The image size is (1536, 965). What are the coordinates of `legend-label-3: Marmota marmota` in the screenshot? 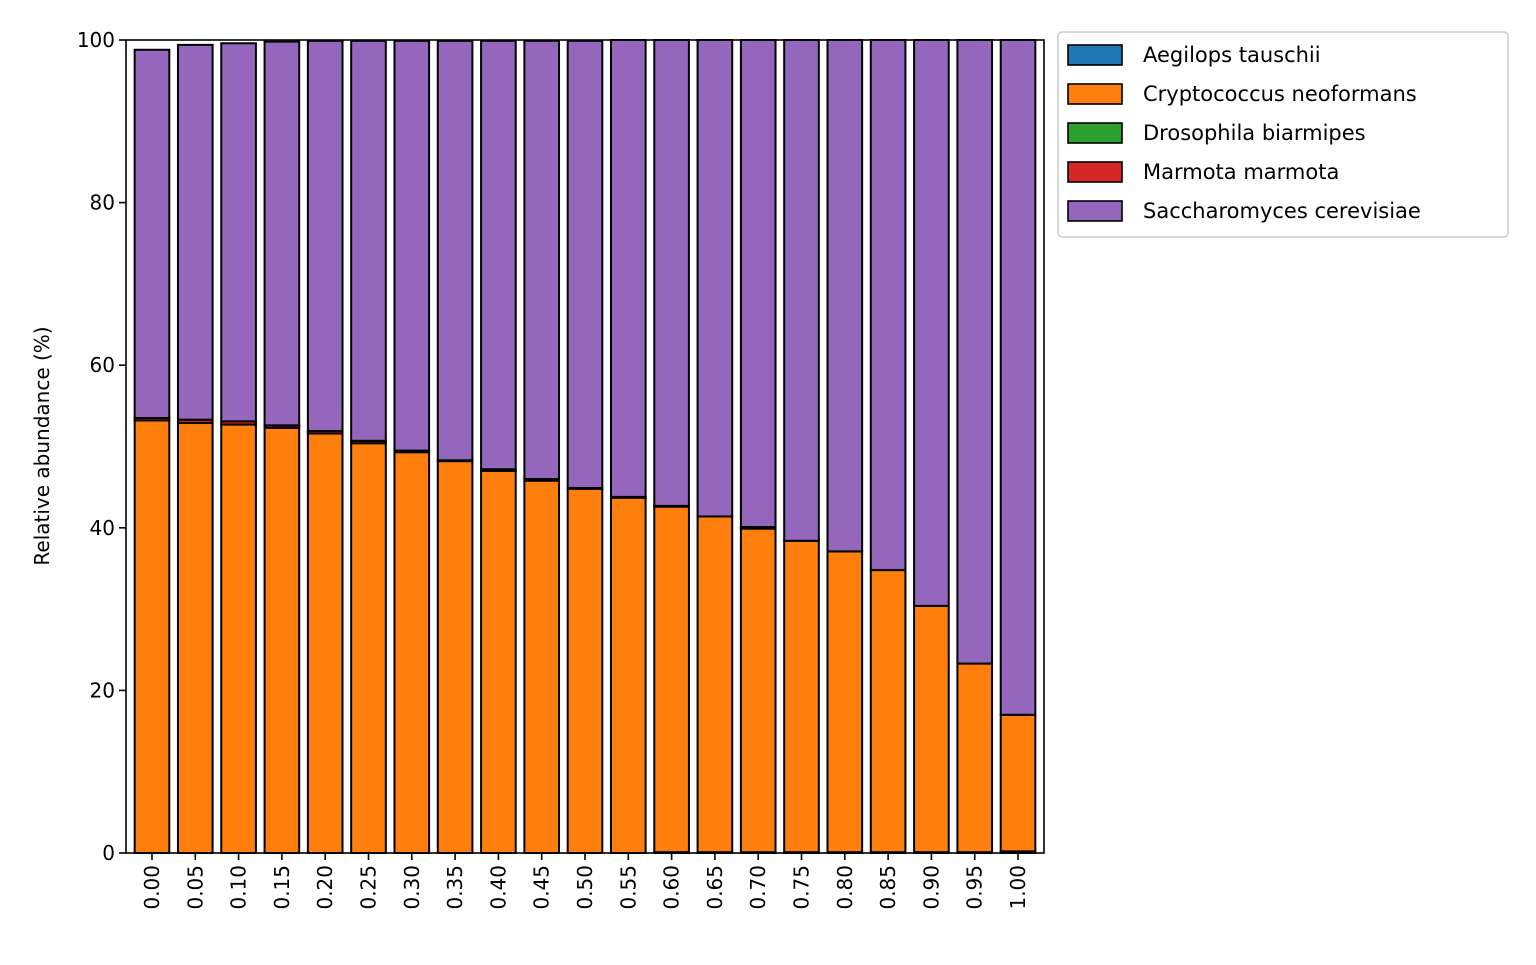 It's located at (1241, 172).